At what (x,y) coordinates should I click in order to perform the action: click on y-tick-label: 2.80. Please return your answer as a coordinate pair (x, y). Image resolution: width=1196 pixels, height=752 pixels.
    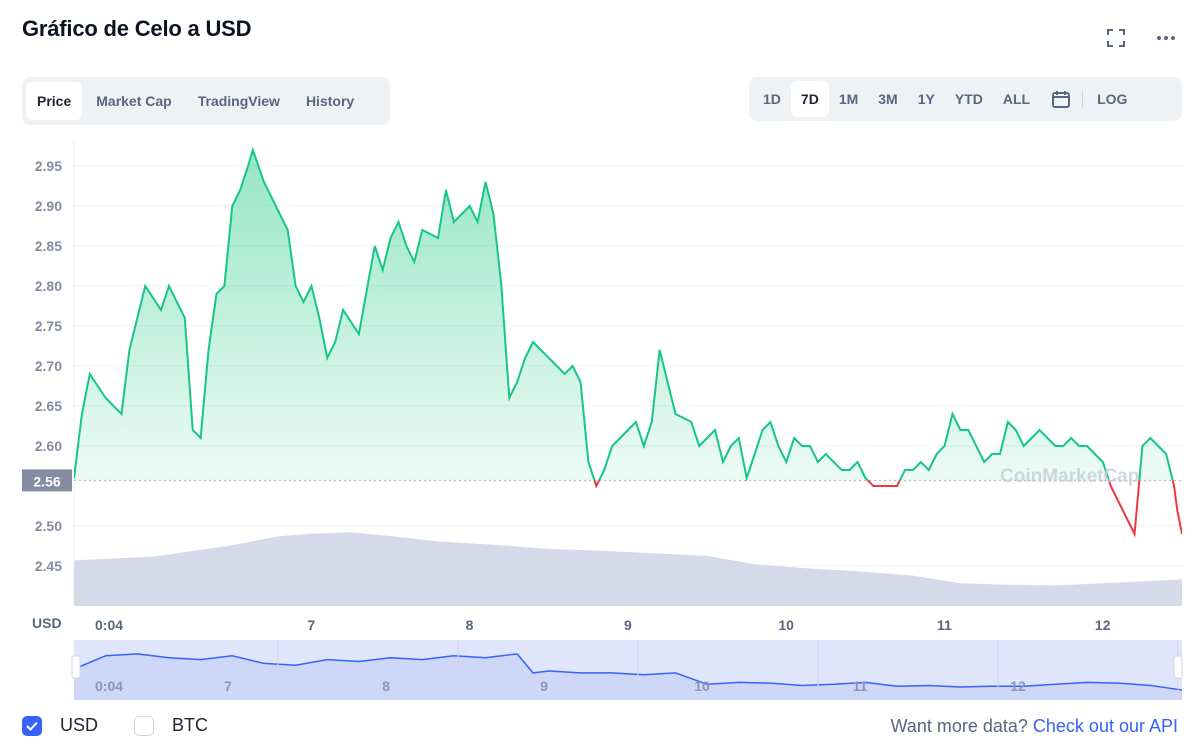
    Looking at the image, I should click on (48, 286).